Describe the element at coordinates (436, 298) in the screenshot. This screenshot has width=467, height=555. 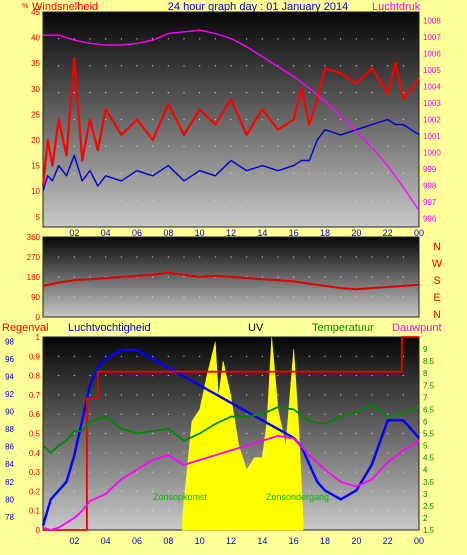
I see `direction-compass-label: E` at that location.